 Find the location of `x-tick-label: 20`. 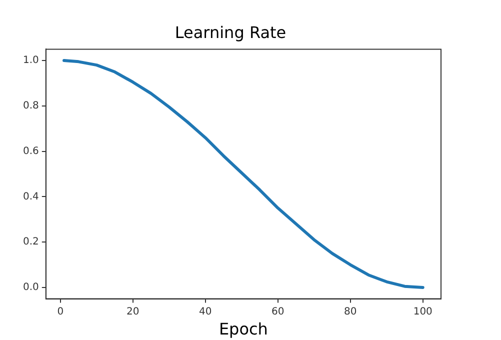

x-tick-label: 20 is located at coordinates (133, 312).